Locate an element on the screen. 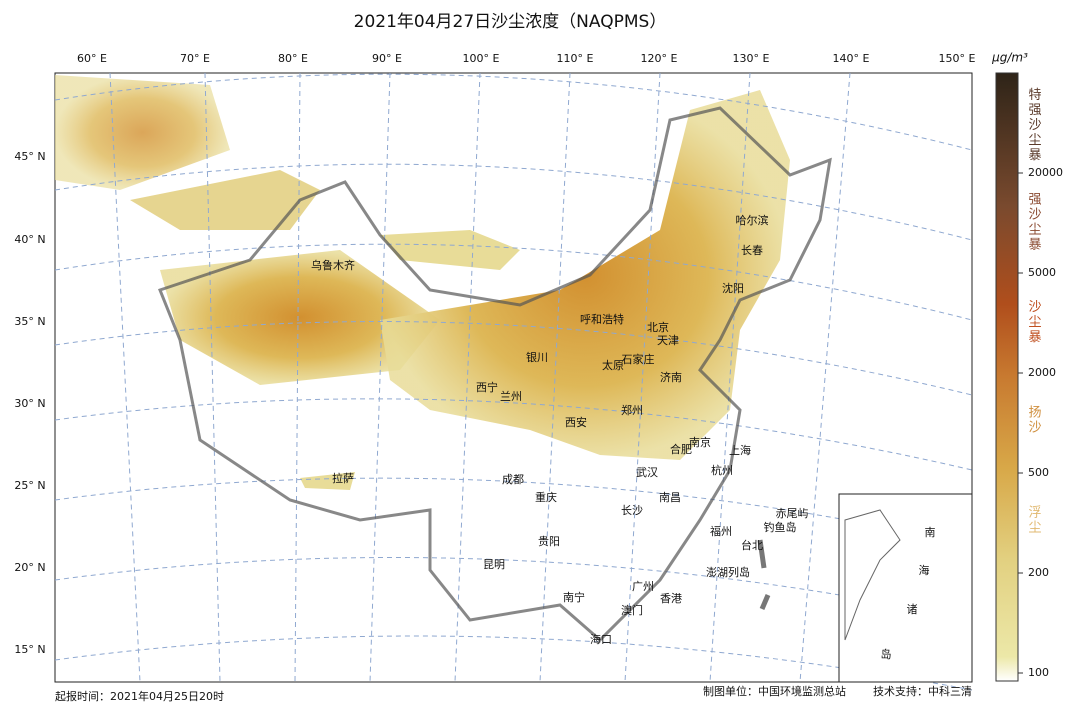  city-label: 澳门 is located at coordinates (632, 610).